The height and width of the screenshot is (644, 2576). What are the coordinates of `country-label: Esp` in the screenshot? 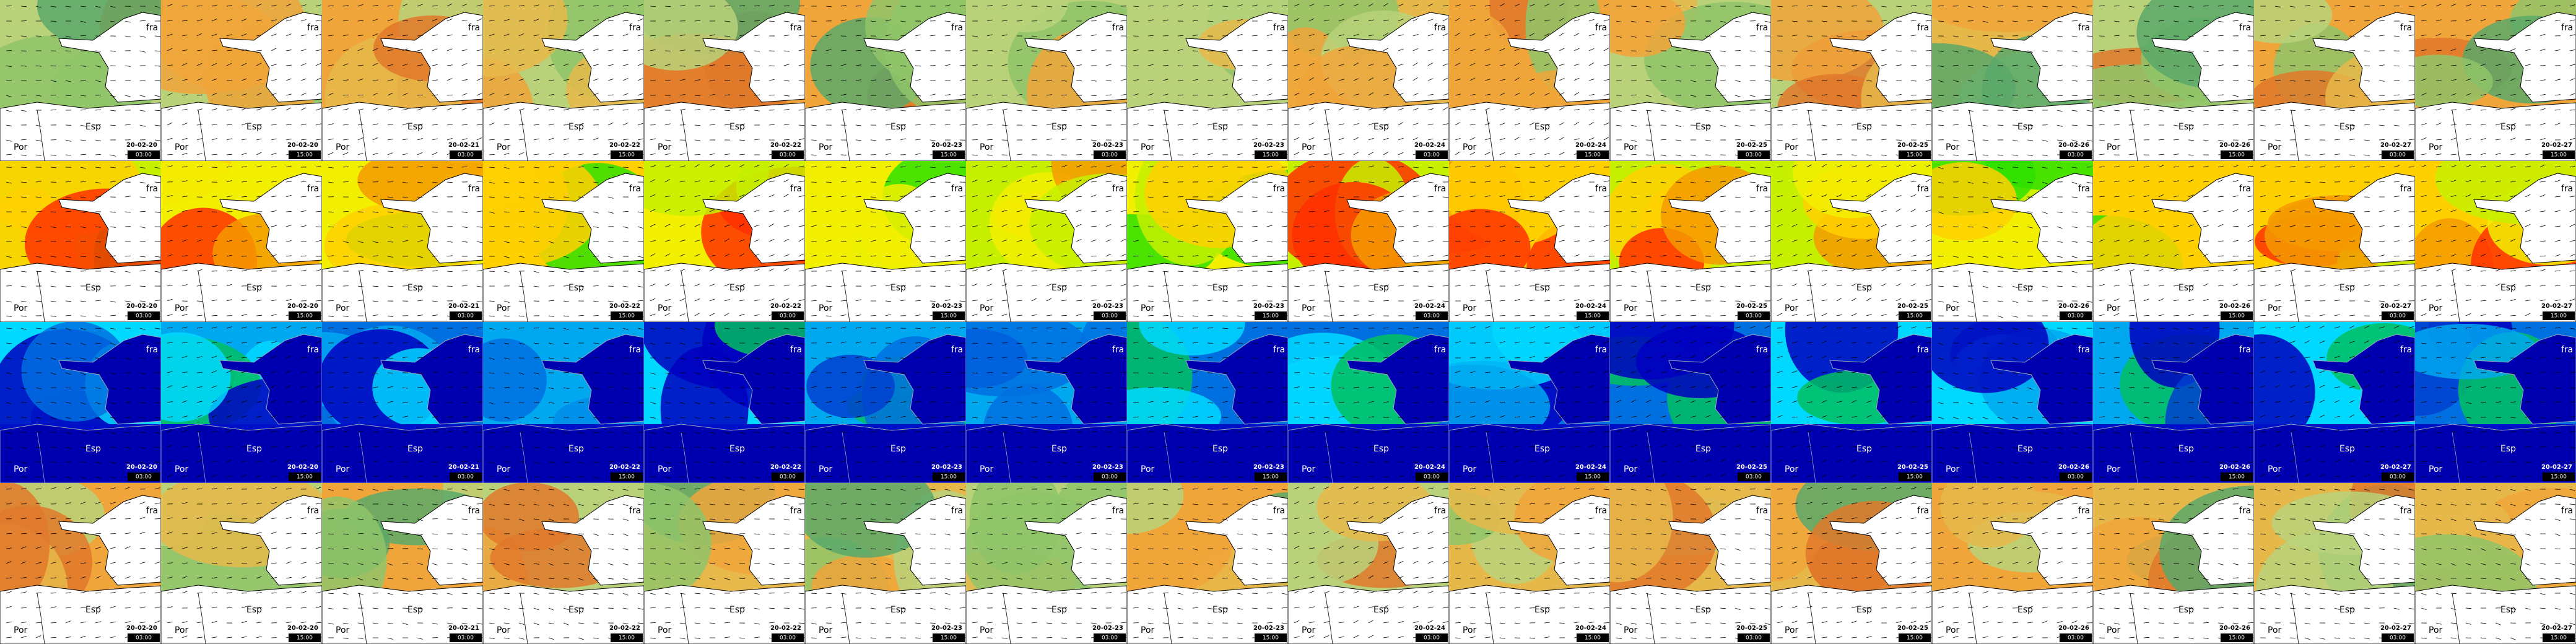 It's located at (1864, 288).